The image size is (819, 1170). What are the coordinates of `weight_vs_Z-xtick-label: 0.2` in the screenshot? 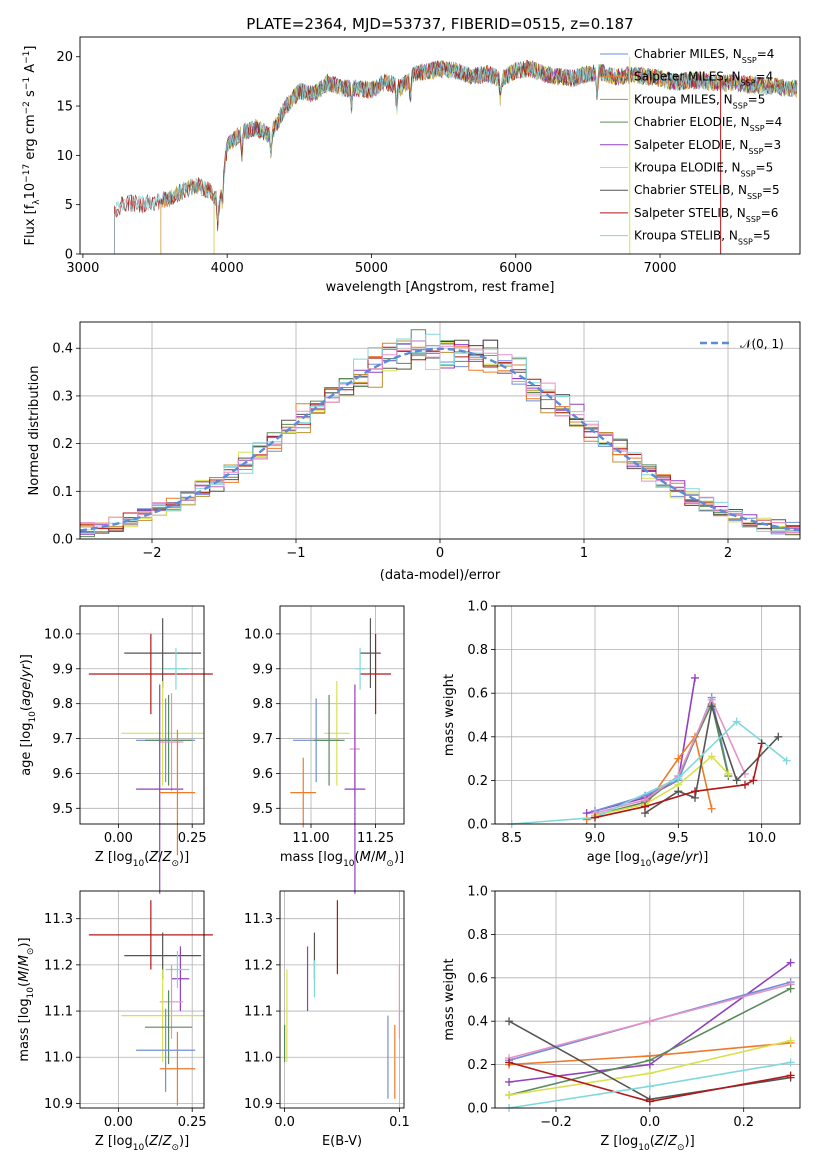 It's located at (743, 1122).